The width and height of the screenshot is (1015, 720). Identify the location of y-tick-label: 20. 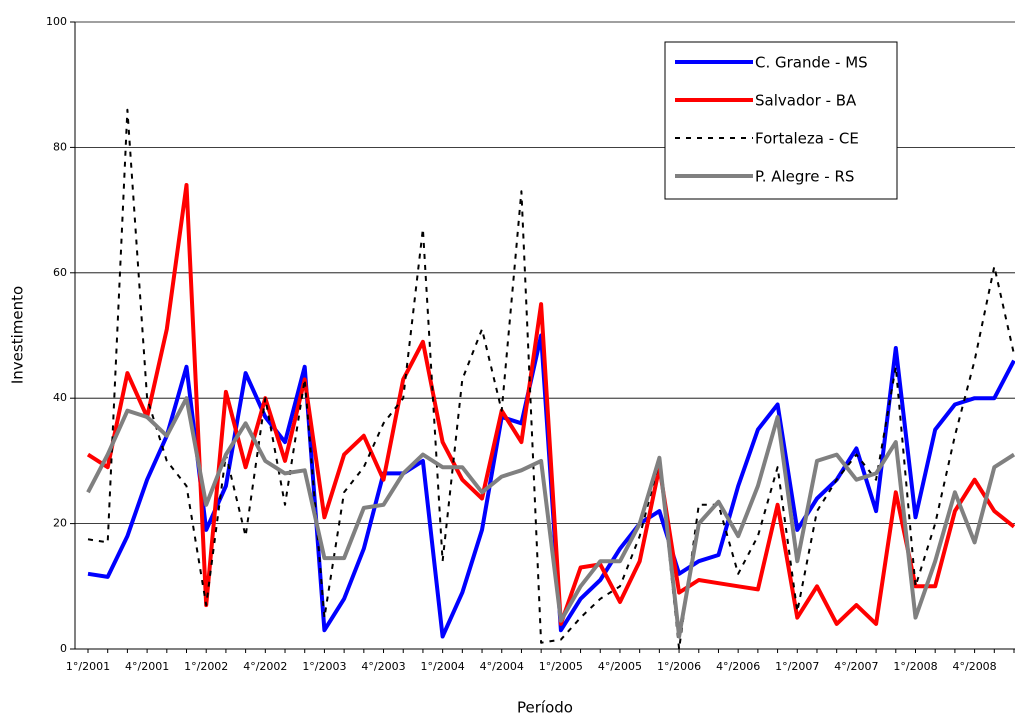
(60, 523).